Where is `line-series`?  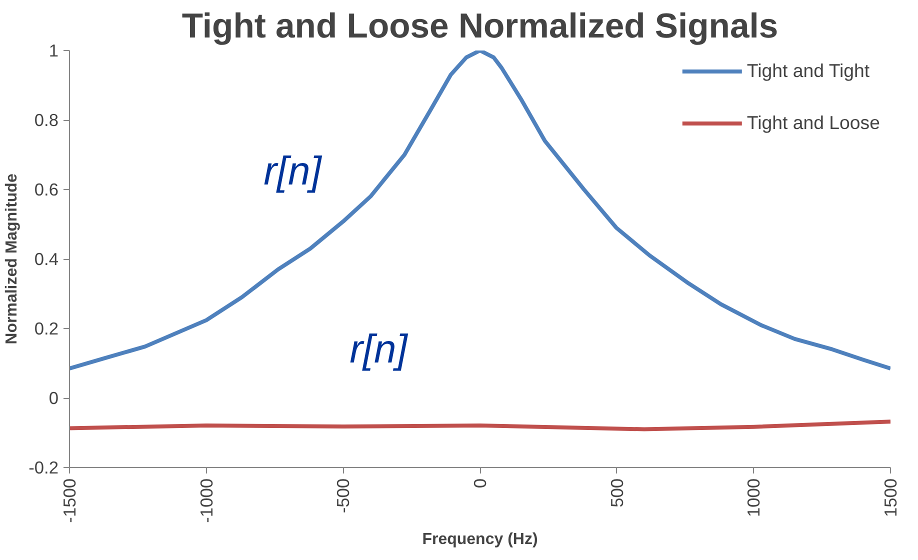 line-series is located at coordinates (480, 426).